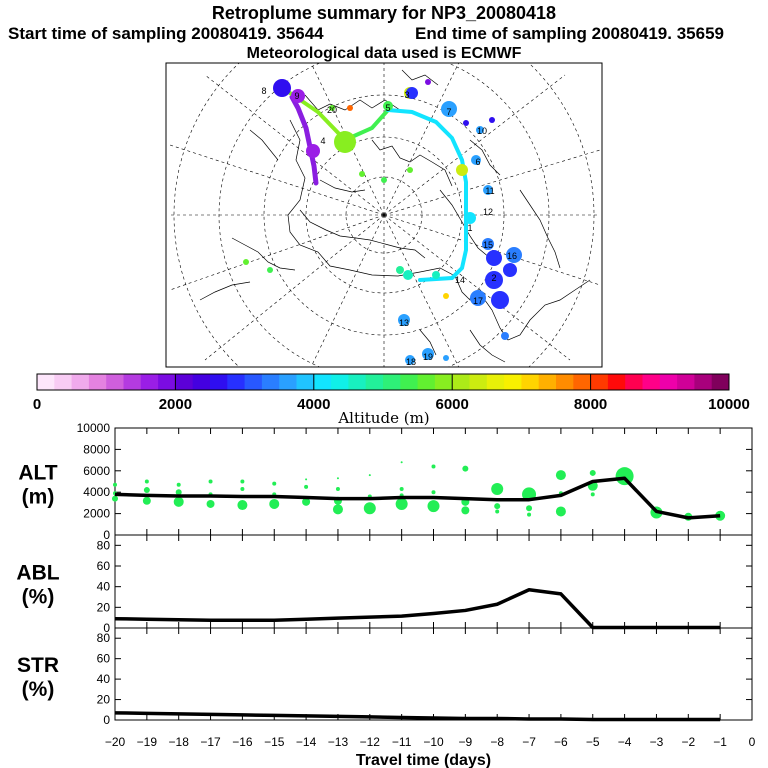  I want to click on altitude-colorbar: 0 2000 4000 6000 8000 10000 Altitude (m), so click(391, 400).